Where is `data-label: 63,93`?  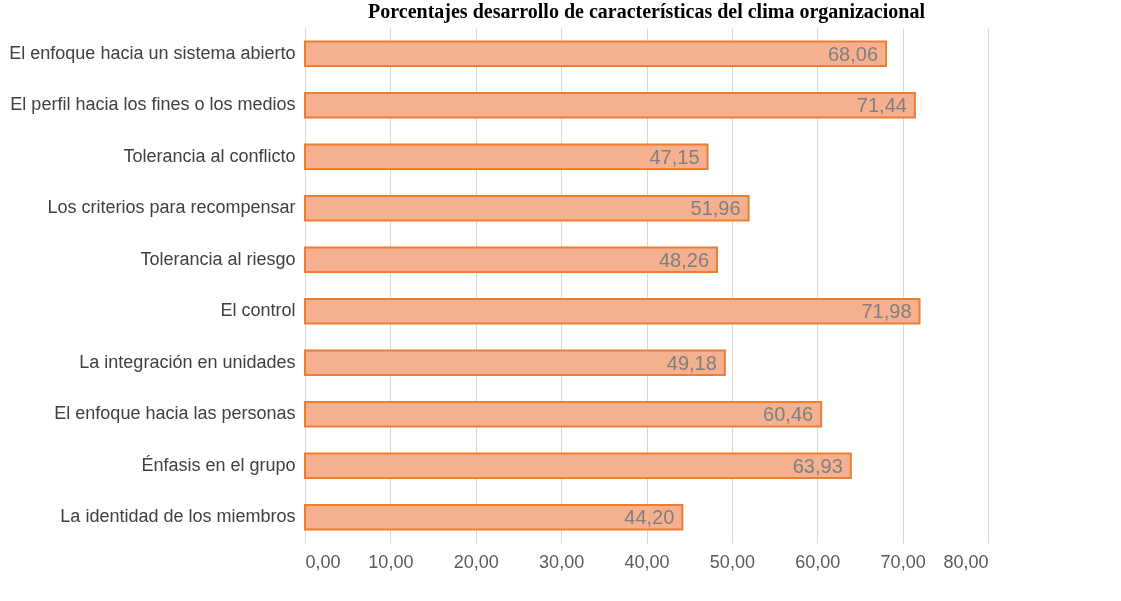 data-label: 63,93 is located at coordinates (817, 465).